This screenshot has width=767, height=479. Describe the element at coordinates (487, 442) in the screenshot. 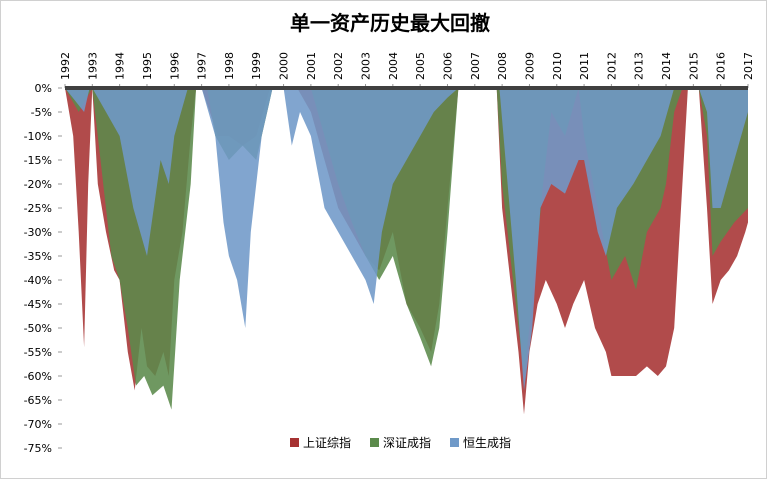

I see `legend-label: 恒生成指` at that location.